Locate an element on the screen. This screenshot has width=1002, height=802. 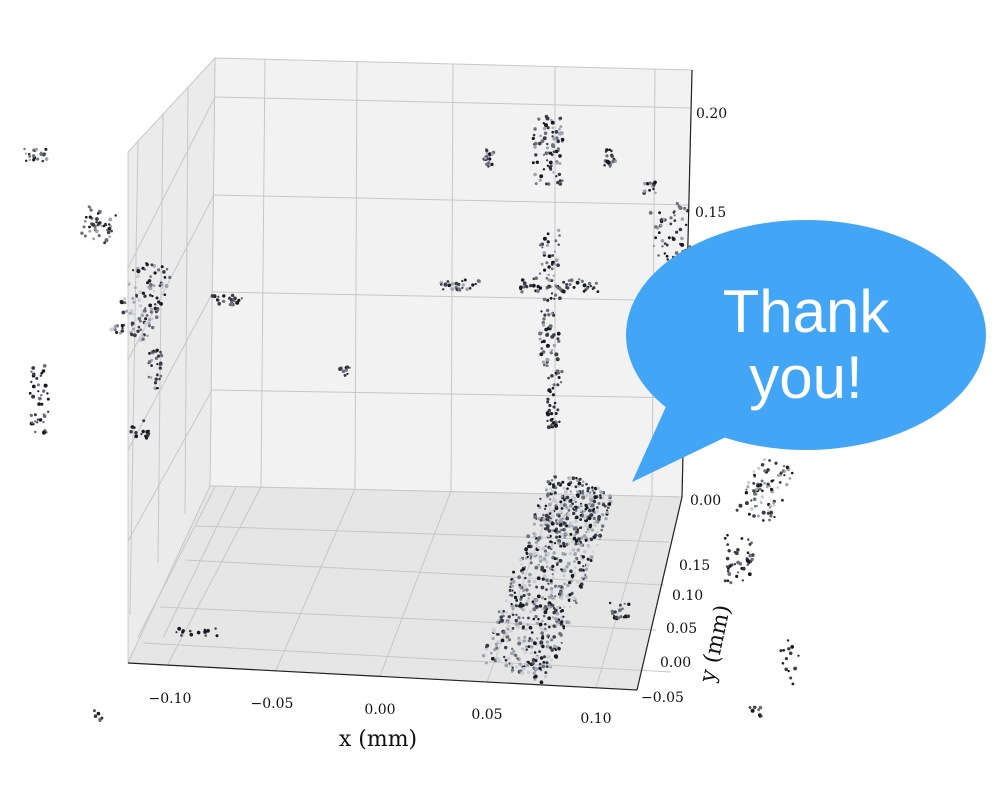
x-tick-label: −0.05 is located at coordinates (272, 704).